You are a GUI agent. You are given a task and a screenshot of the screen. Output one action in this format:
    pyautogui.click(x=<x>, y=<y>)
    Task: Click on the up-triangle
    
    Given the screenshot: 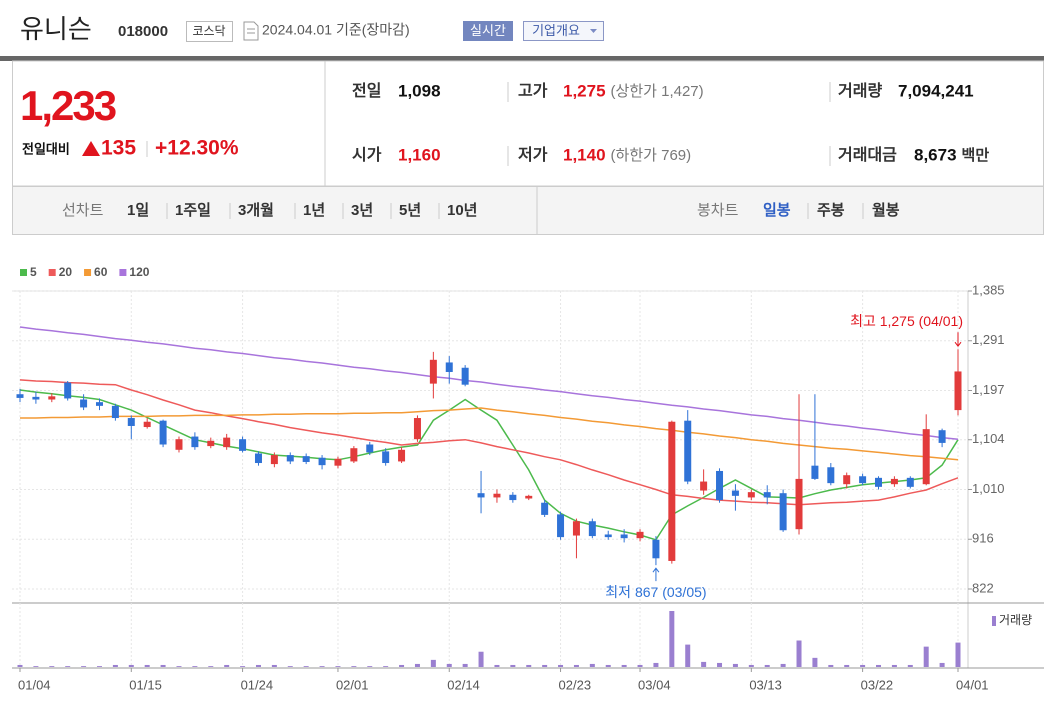 What is the action you would take?
    pyautogui.click(x=91, y=148)
    